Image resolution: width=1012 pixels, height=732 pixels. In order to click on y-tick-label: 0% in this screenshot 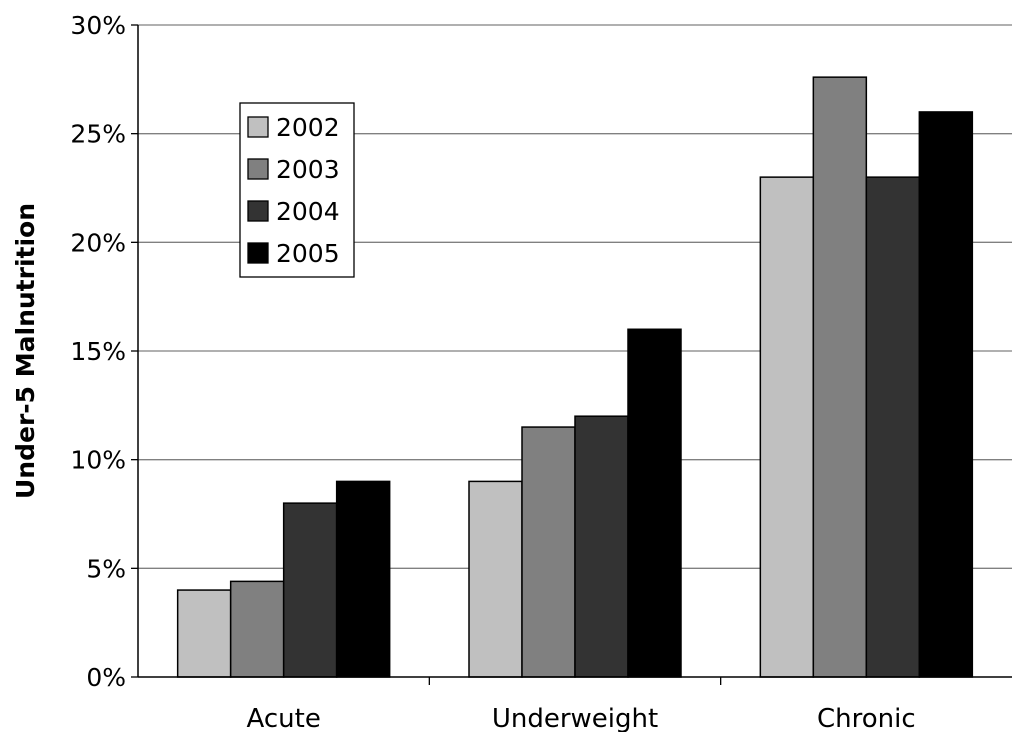, I will do `click(106, 677)`.